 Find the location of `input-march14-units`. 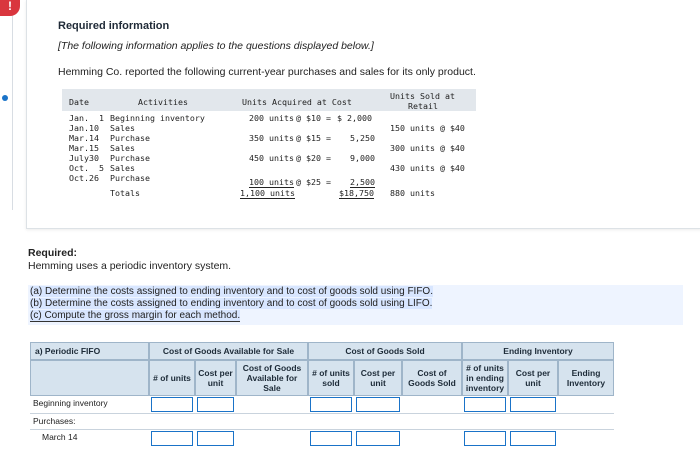

input-march14-units is located at coordinates (172, 438).